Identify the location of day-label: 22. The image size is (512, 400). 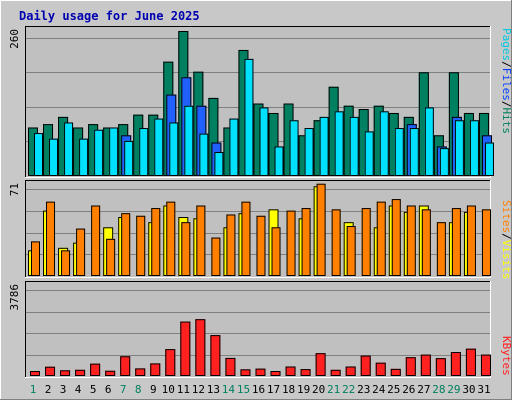
(348, 389).